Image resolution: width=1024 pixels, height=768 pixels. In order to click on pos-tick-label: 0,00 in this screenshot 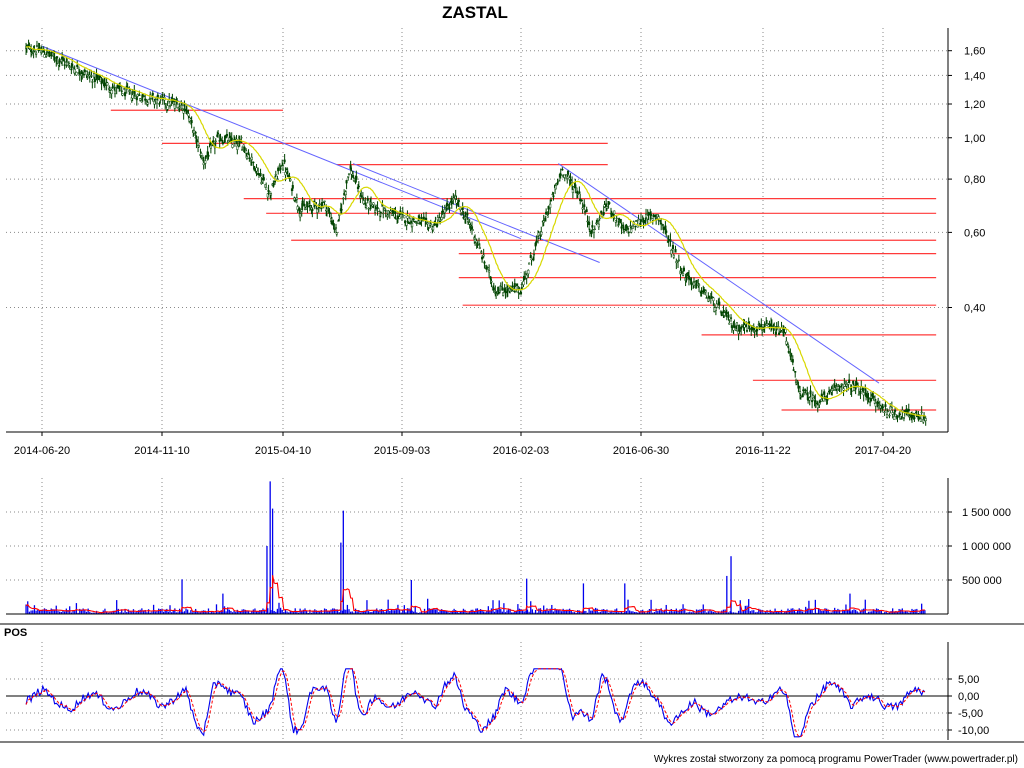, I will do `click(968, 697)`.